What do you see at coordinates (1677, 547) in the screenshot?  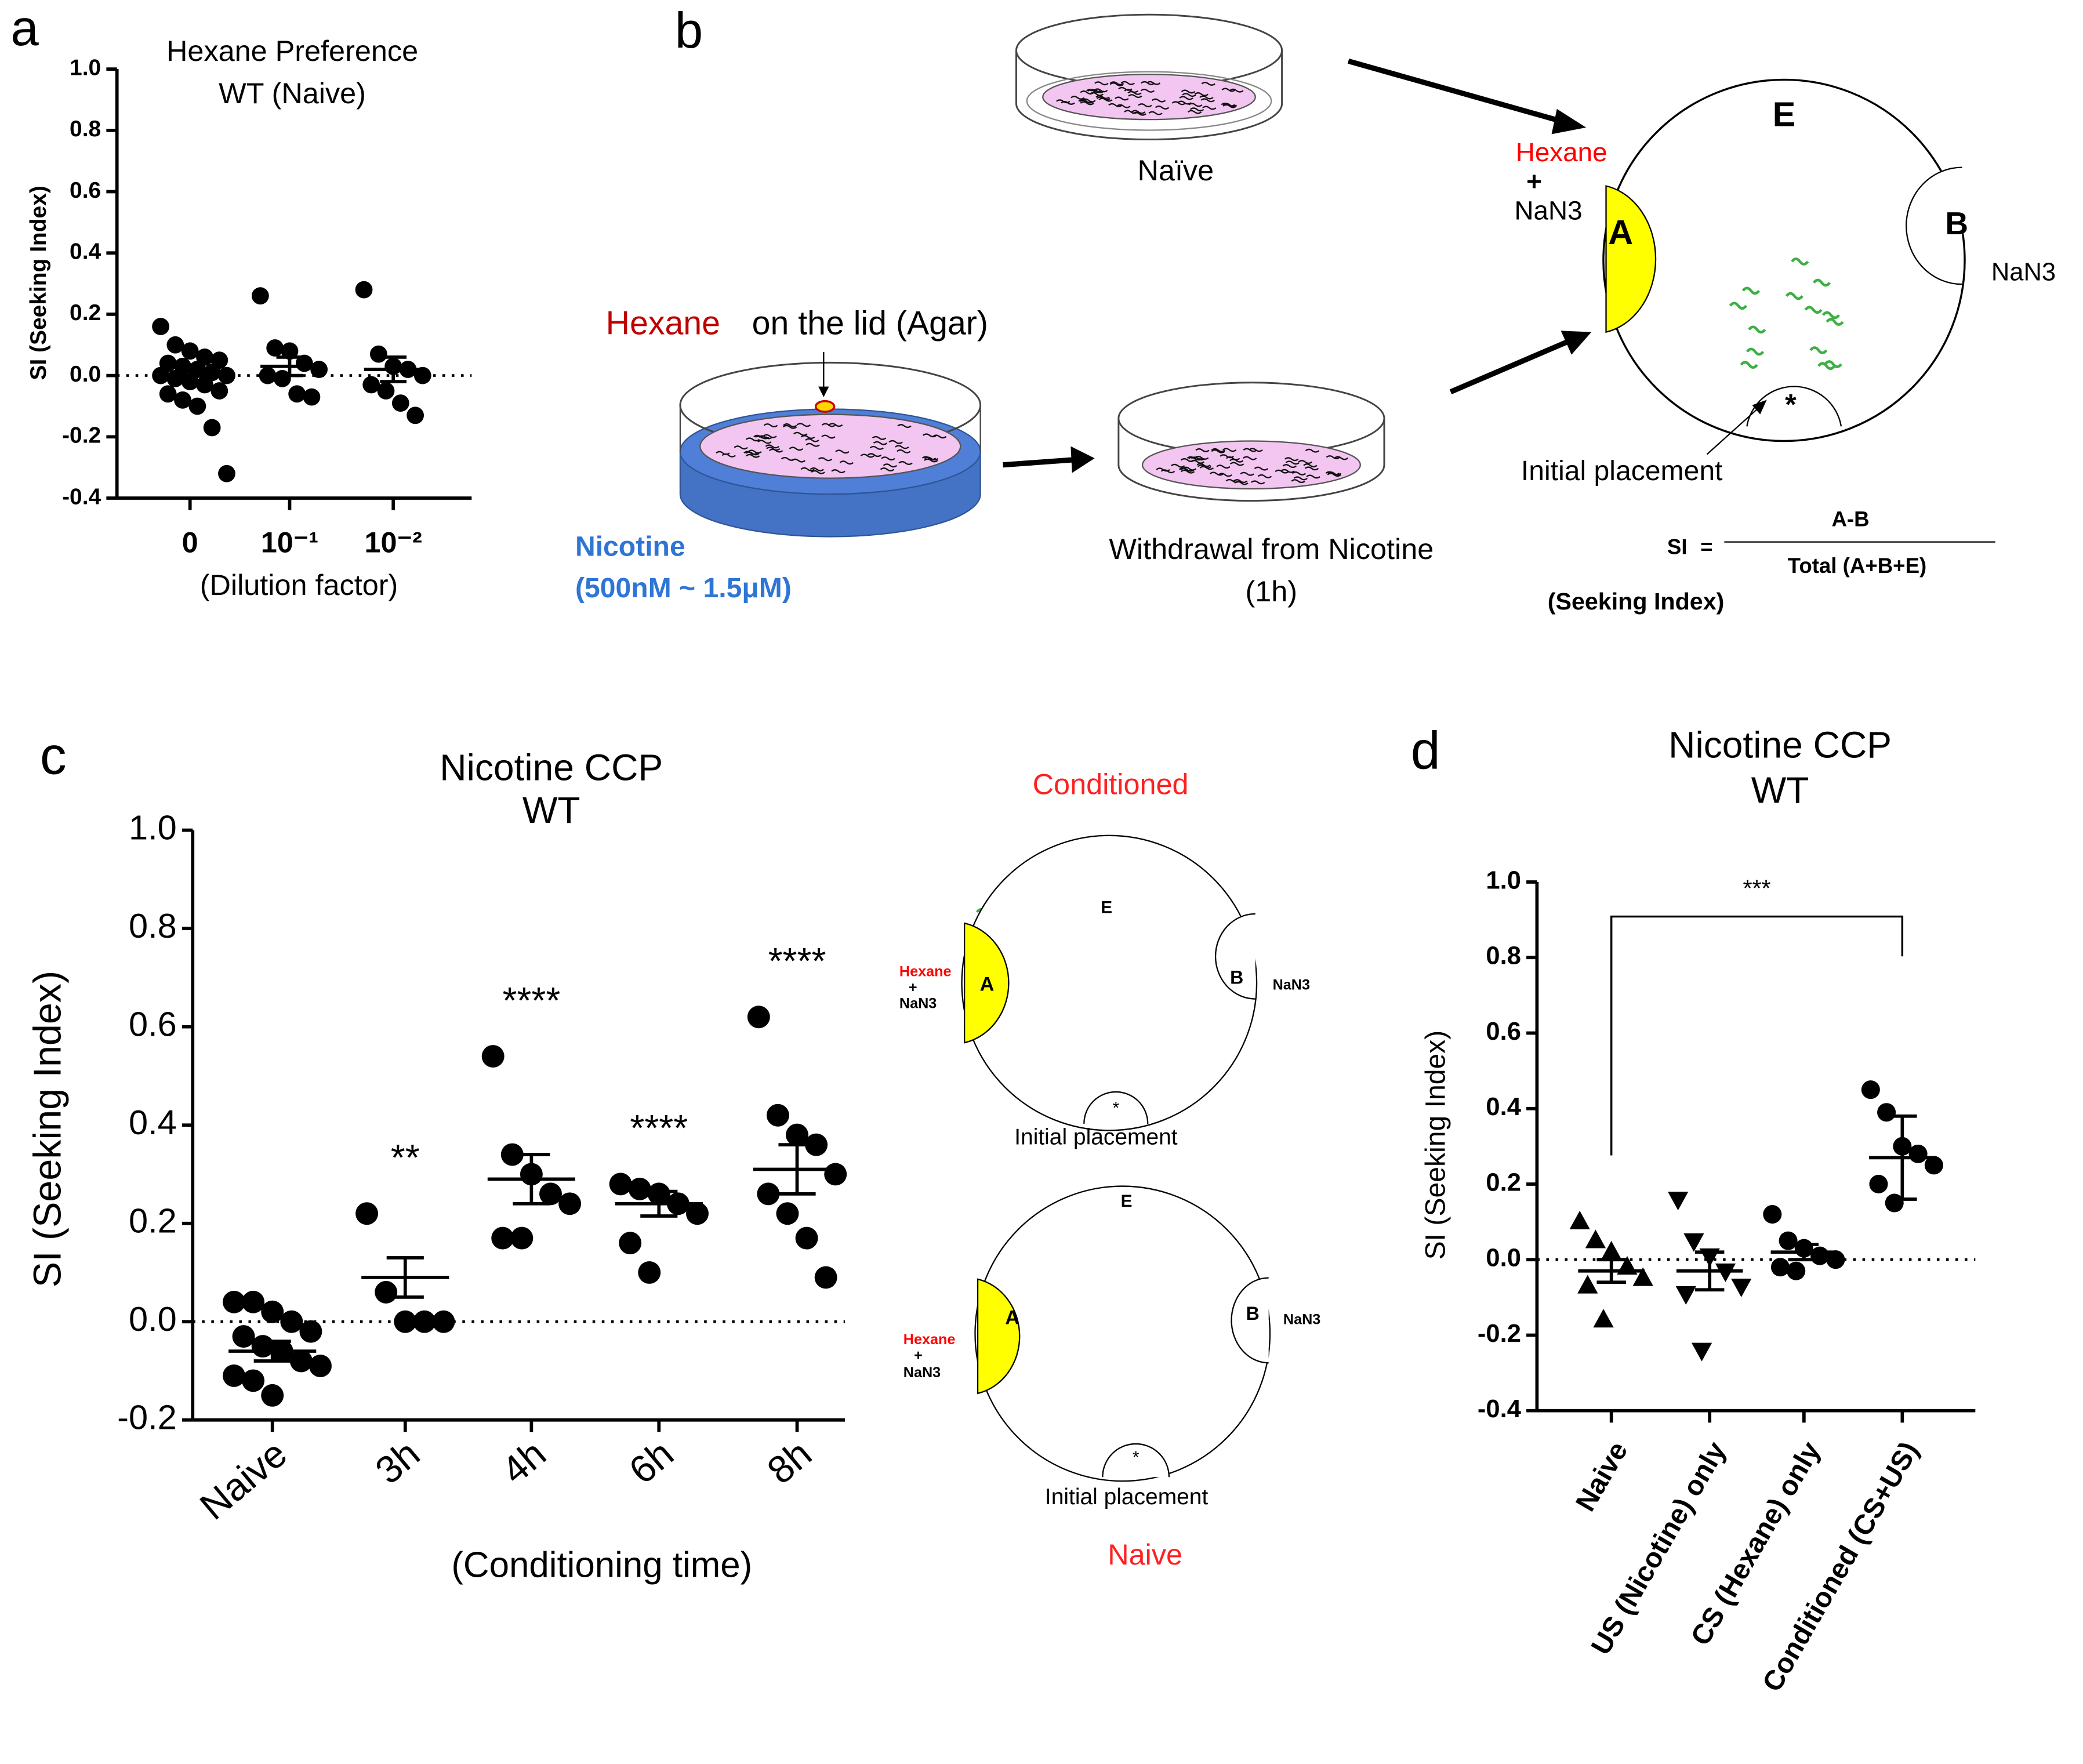 I see `label: SI` at bounding box center [1677, 547].